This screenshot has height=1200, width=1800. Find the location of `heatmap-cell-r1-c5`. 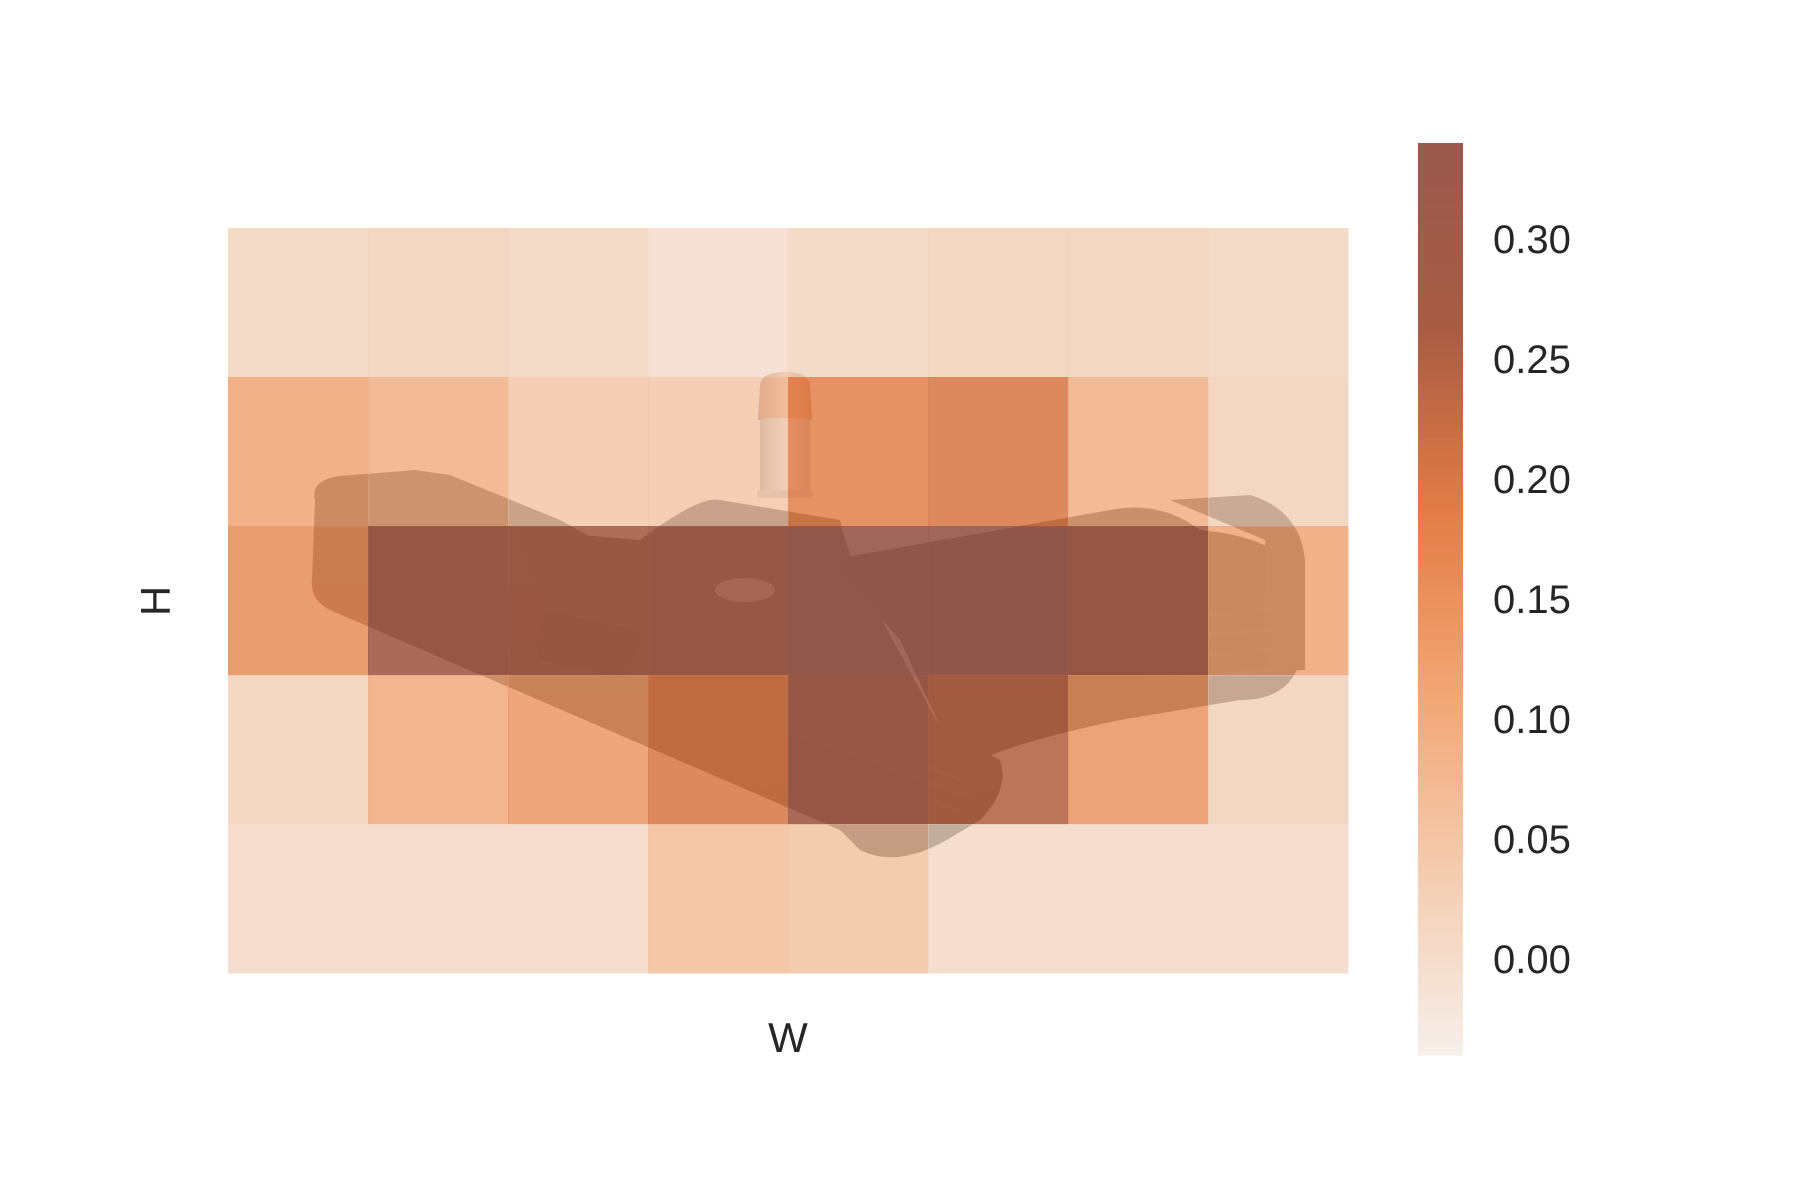

heatmap-cell-r1-c5 is located at coordinates (998, 452).